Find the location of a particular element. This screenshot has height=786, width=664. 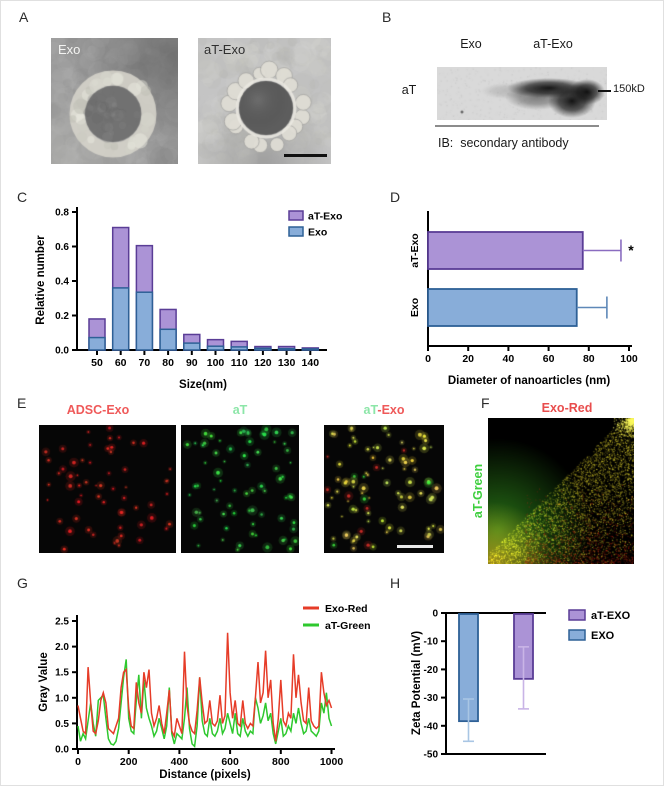

em-image-atexo is located at coordinates (264, 101).